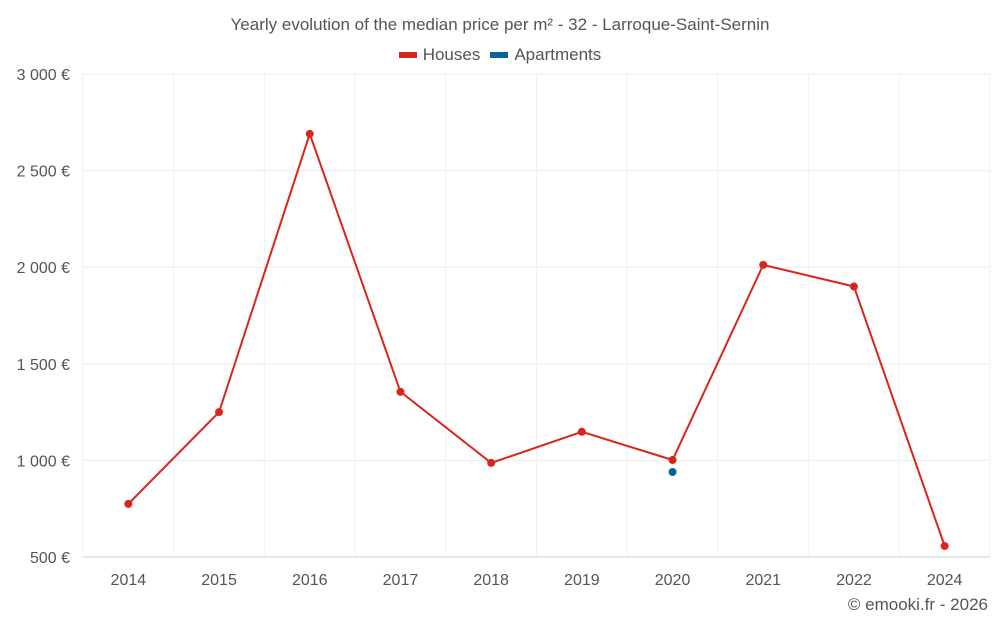 The height and width of the screenshot is (625, 1000). Describe the element at coordinates (491, 580) in the screenshot. I see `x-tick-label: 2018` at that location.